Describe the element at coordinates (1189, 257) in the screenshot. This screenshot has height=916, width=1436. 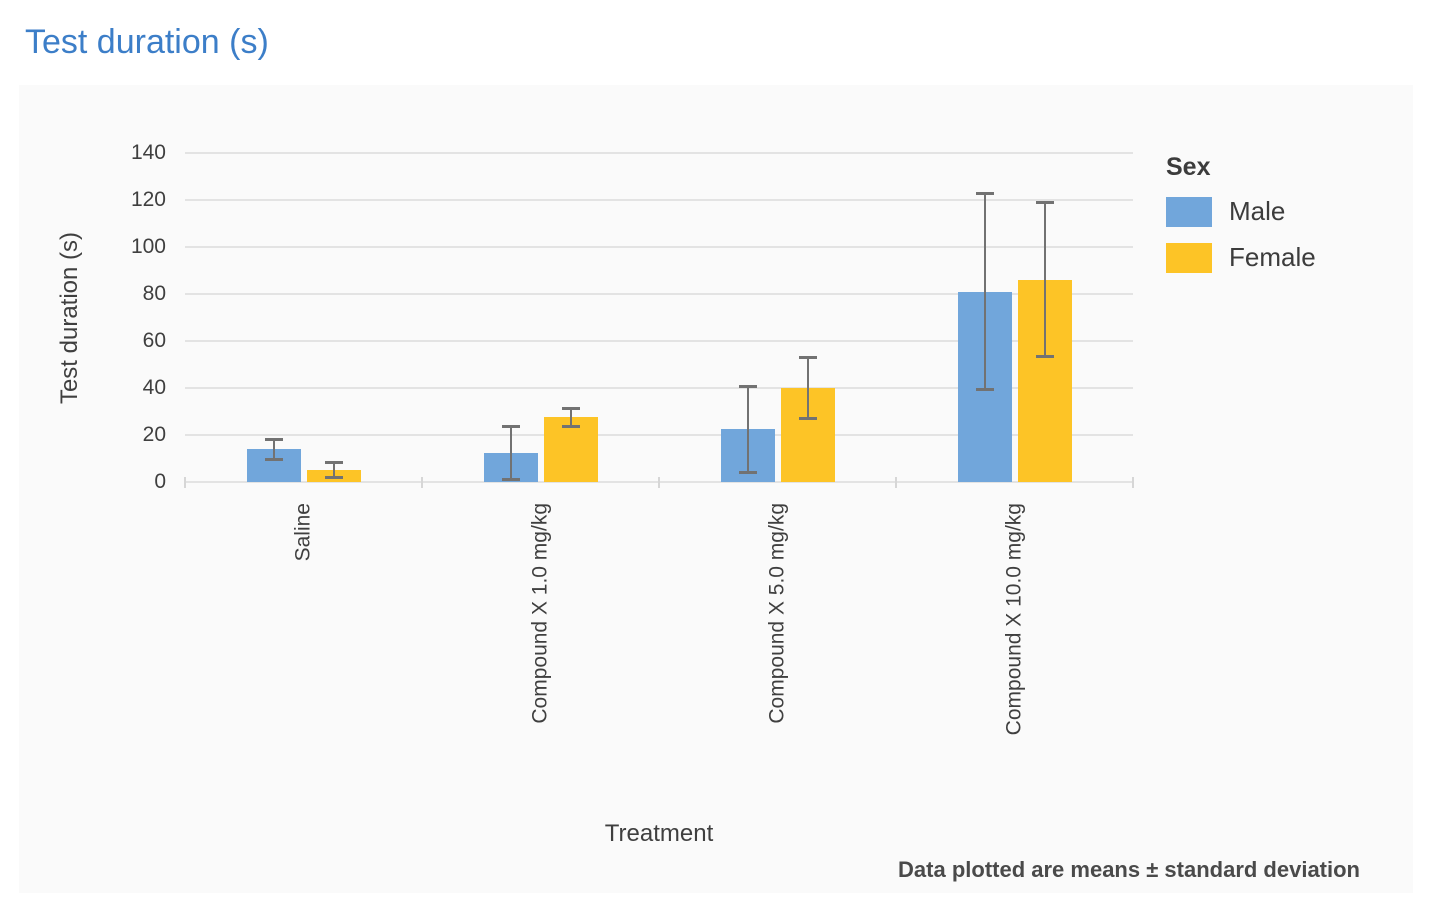
I see `legend-swatch-female` at that location.